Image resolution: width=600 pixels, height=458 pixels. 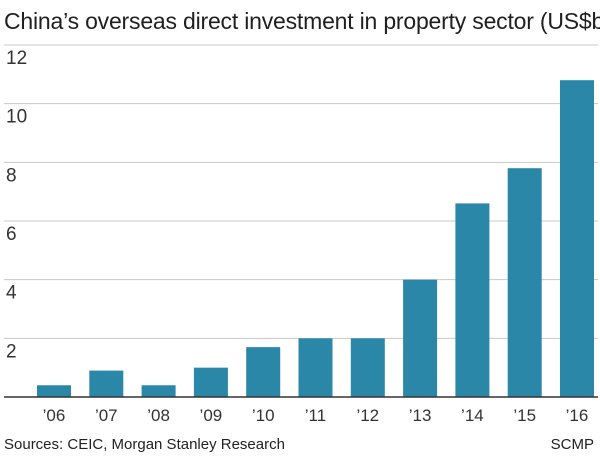 What do you see at coordinates (16, 58) in the screenshot?
I see `y-tick-label: 12` at bounding box center [16, 58].